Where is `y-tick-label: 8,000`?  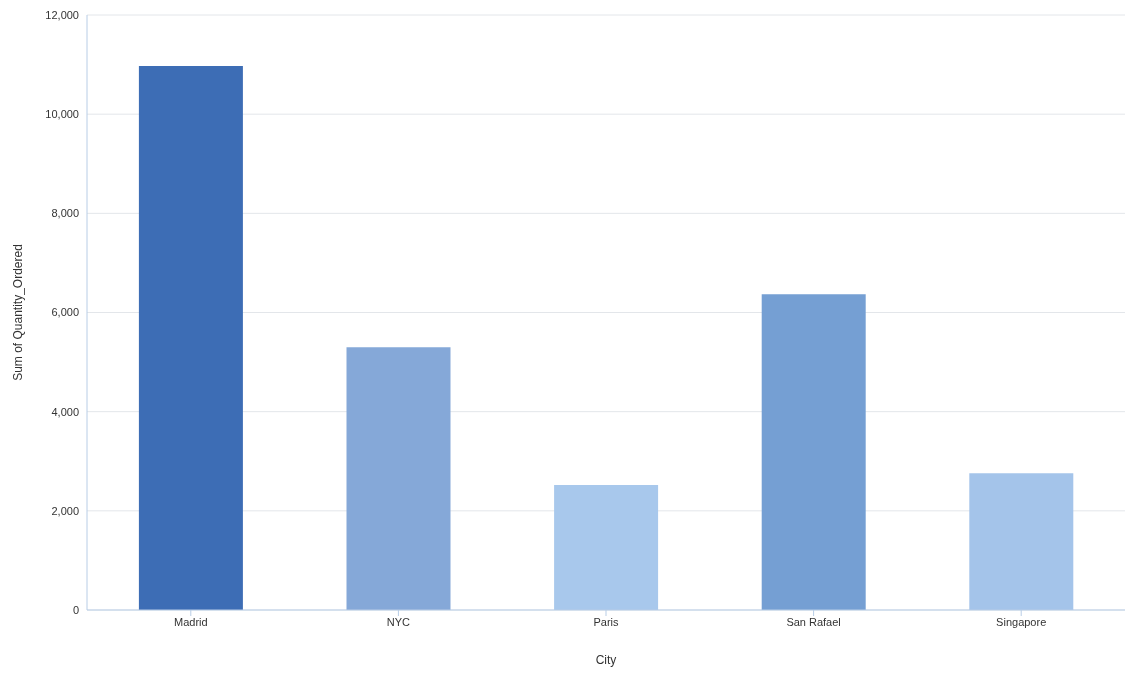
y-tick-label: 8,000 is located at coordinates (65, 213).